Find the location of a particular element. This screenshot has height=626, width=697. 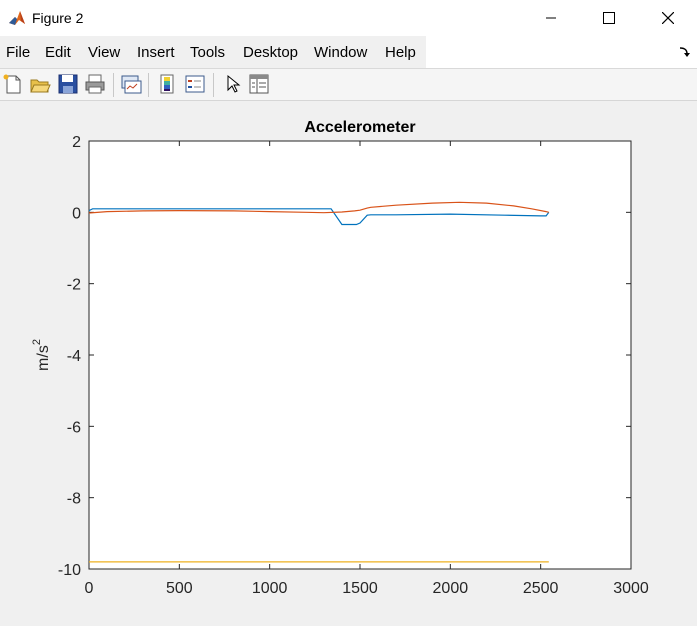

new-figure-icon is located at coordinates (13, 84).